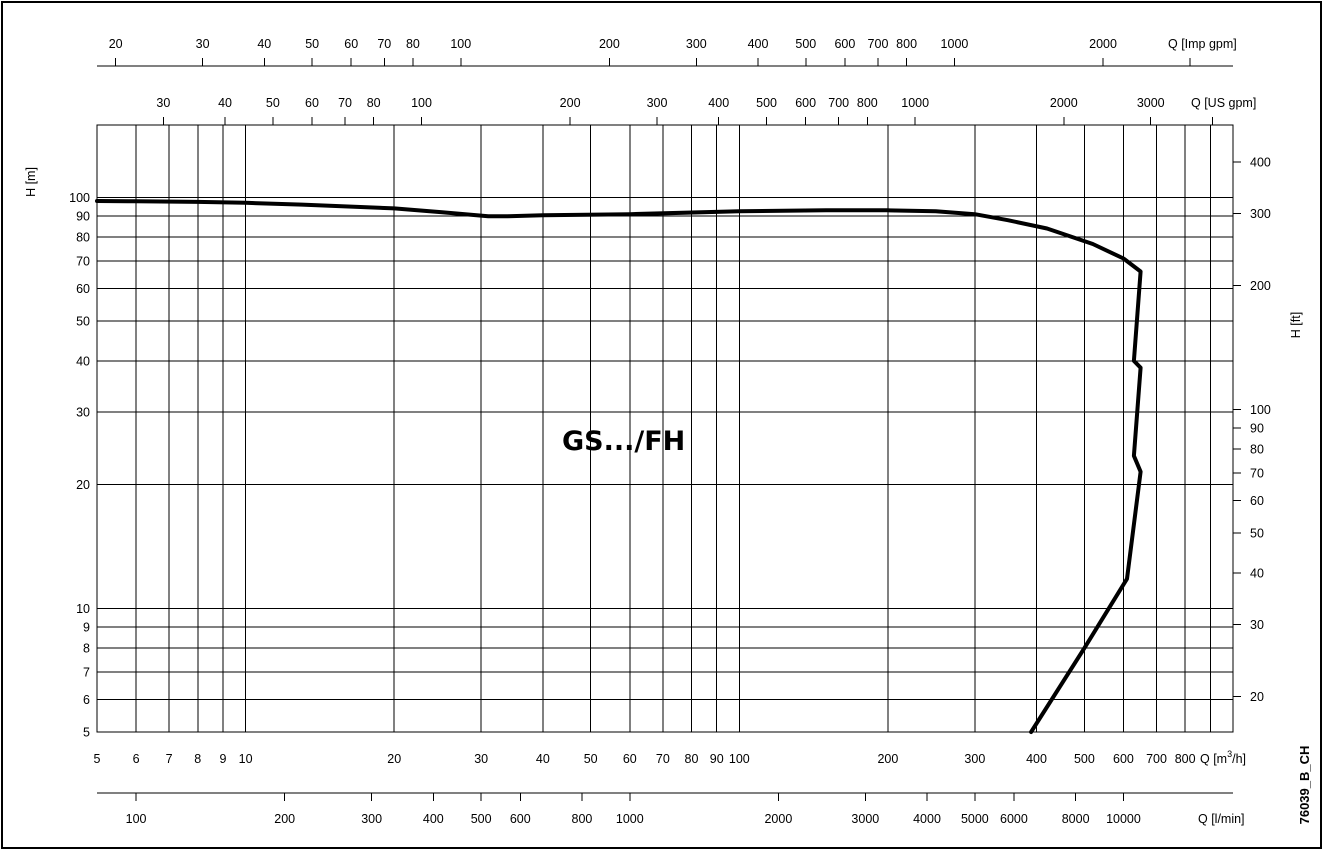 This screenshot has height=851, width=1324. Describe the element at coordinates (1202, 44) in the screenshot. I see `top-imp-axis-label: Q [Imp gpm]` at that location.